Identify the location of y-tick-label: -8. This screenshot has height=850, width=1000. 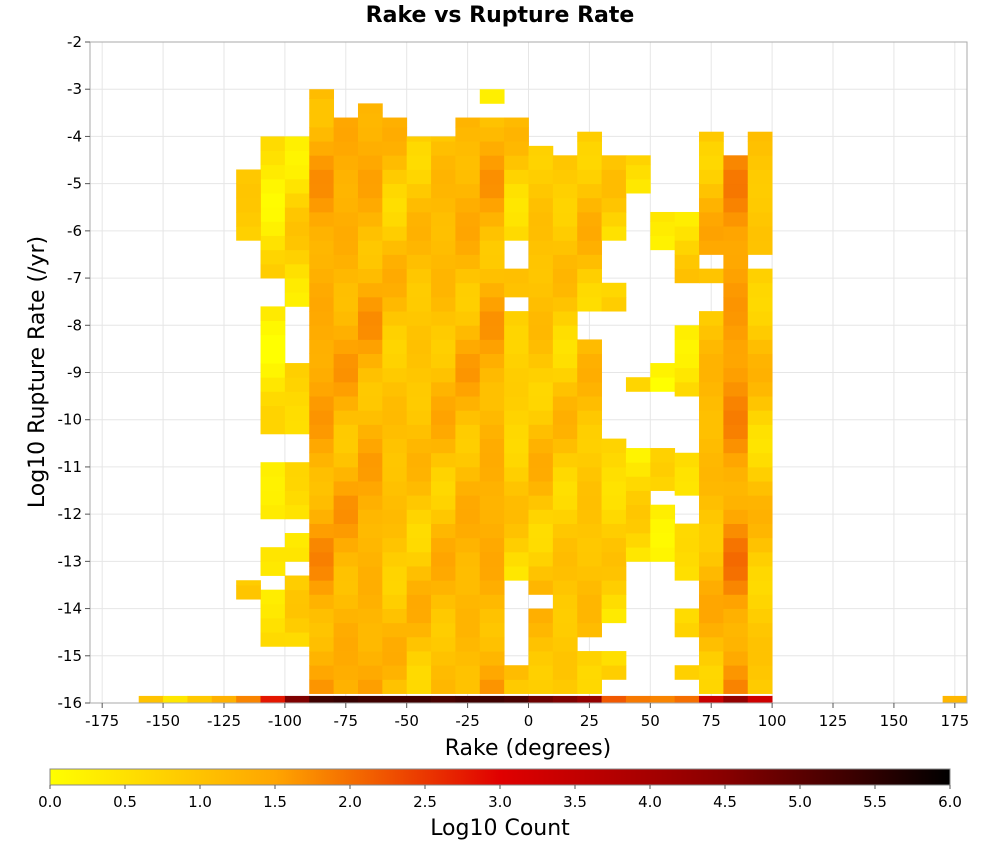
(74, 325).